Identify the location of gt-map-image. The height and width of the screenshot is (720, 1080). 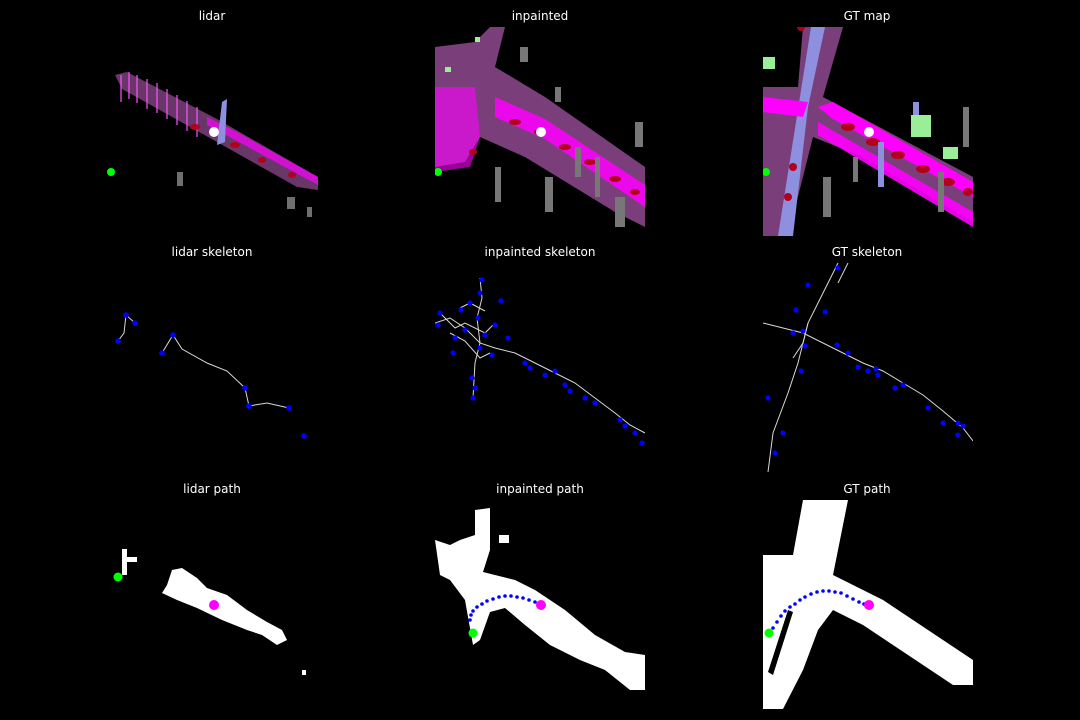
(868, 131).